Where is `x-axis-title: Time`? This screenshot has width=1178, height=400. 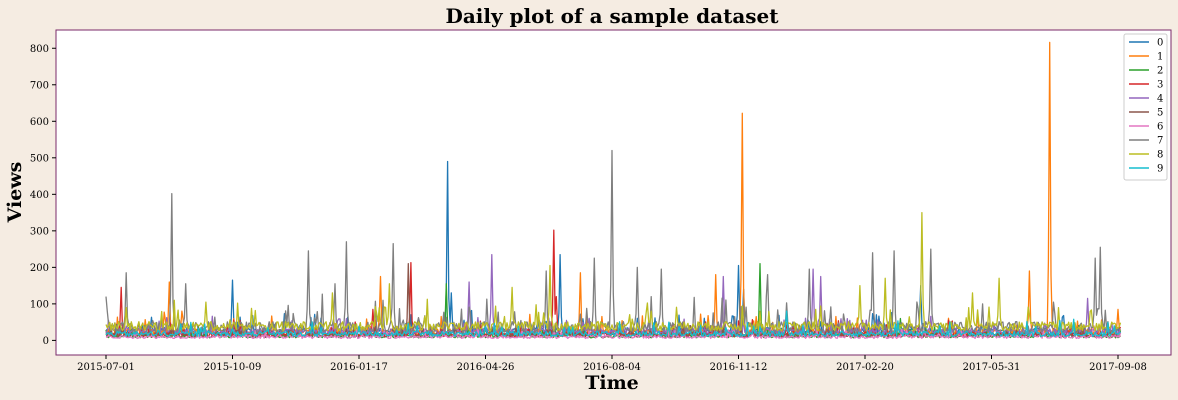 x-axis-title: Time is located at coordinates (612, 383).